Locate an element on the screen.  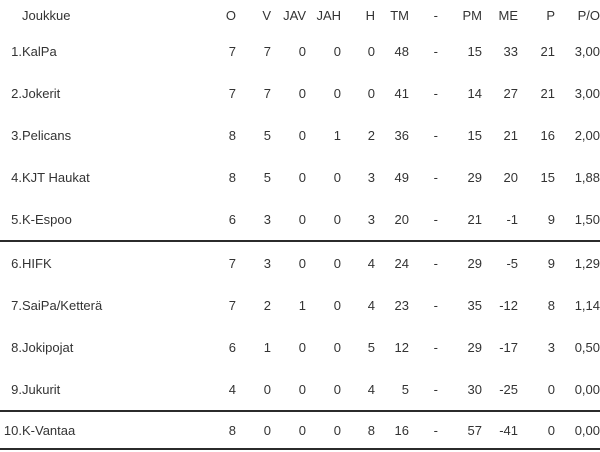
team-name: K-Vantaa is located at coordinates (111, 430).